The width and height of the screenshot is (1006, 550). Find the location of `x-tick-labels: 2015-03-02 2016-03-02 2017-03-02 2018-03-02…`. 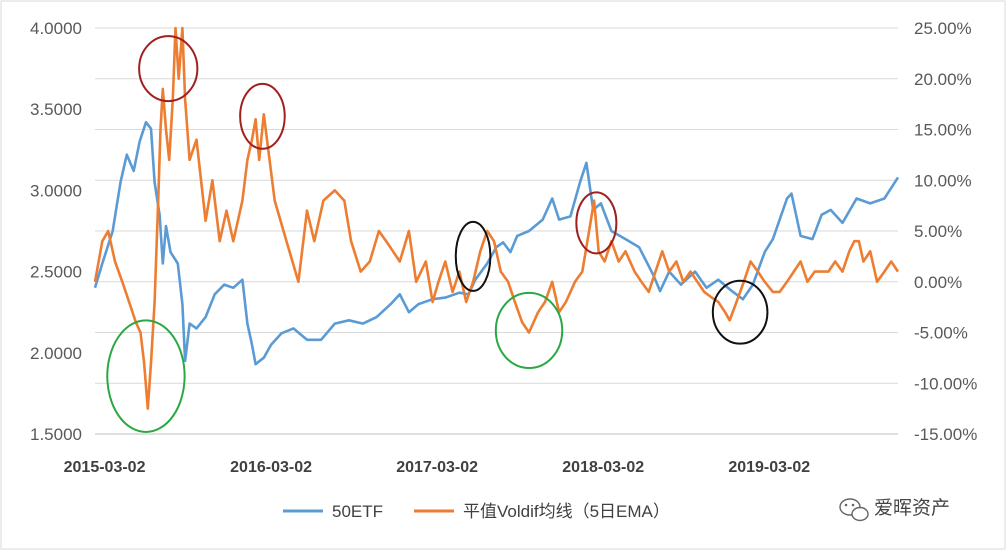

x-tick-labels: 2015-03-02 2016-03-02 2017-03-02 2018-03-02… is located at coordinates (437, 467).